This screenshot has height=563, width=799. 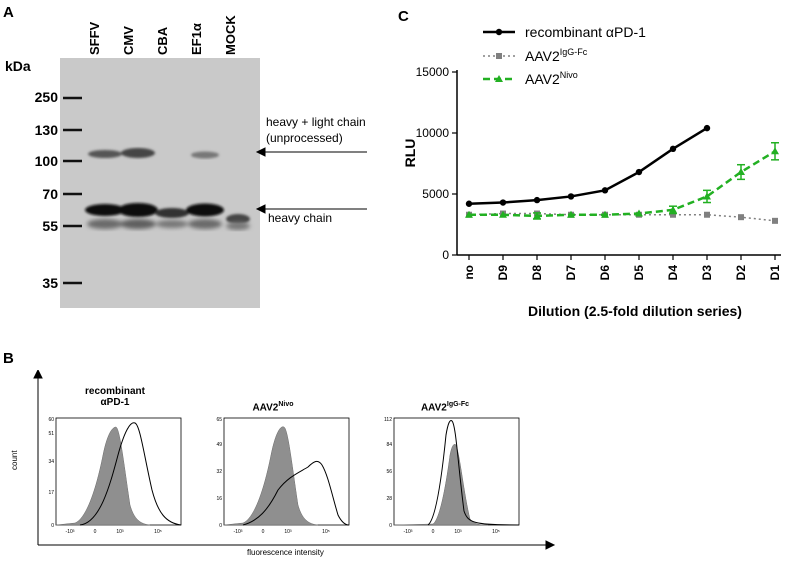 What do you see at coordinates (300, 218) in the screenshot?
I see `annotation-heavy-chain: heavy chain` at bounding box center [300, 218].